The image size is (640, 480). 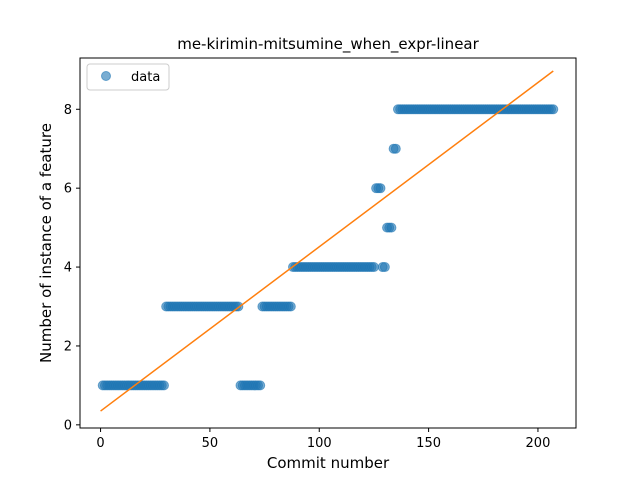 I want to click on chart-title: me-kirimin-mitsumine_when_expr-linear, so click(x=328, y=44).